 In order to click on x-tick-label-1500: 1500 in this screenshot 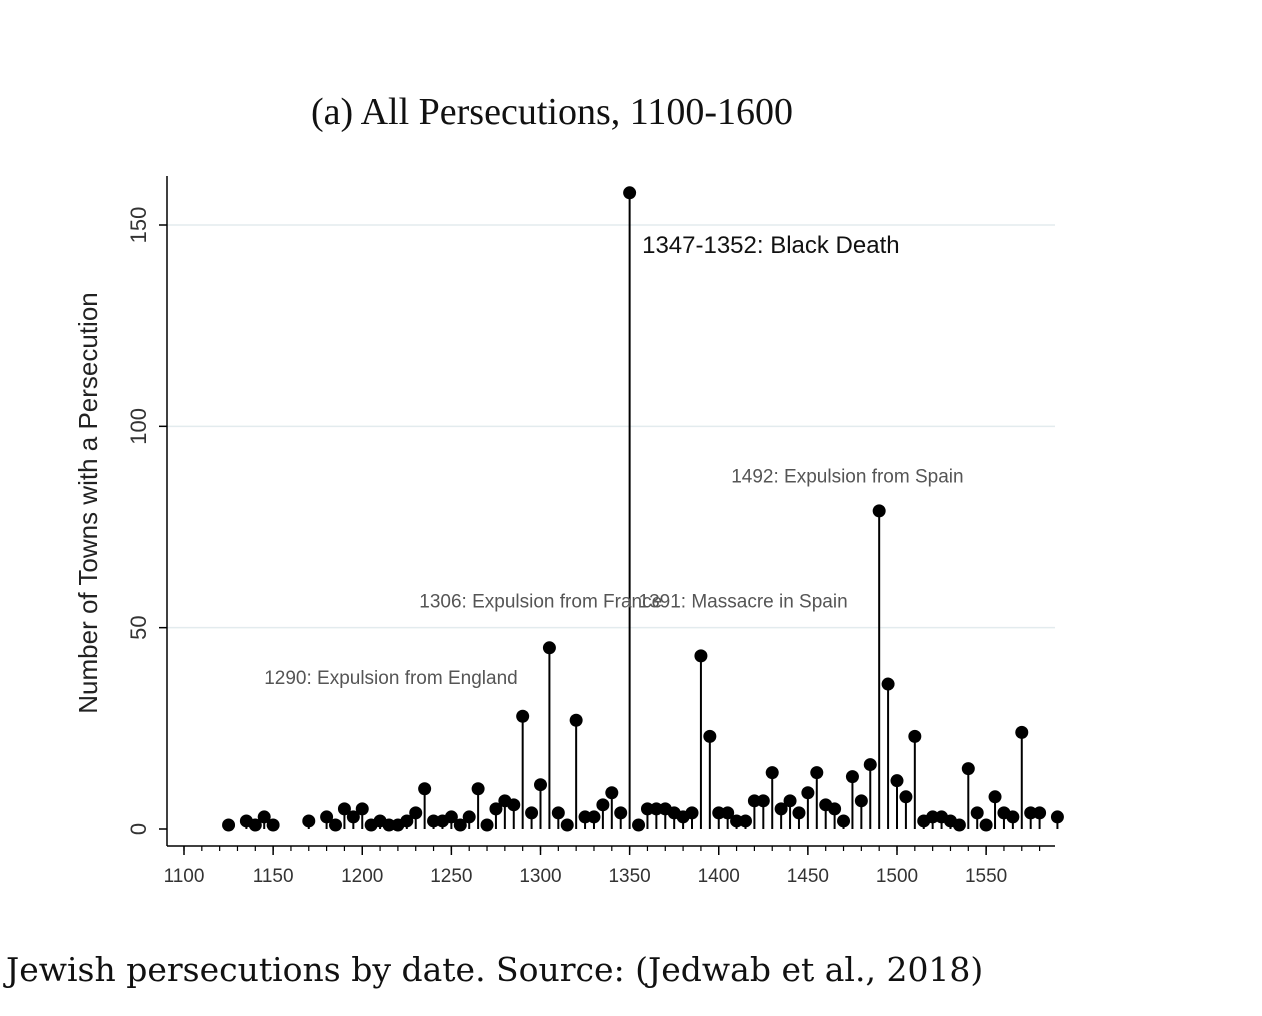, I will do `click(897, 876)`.